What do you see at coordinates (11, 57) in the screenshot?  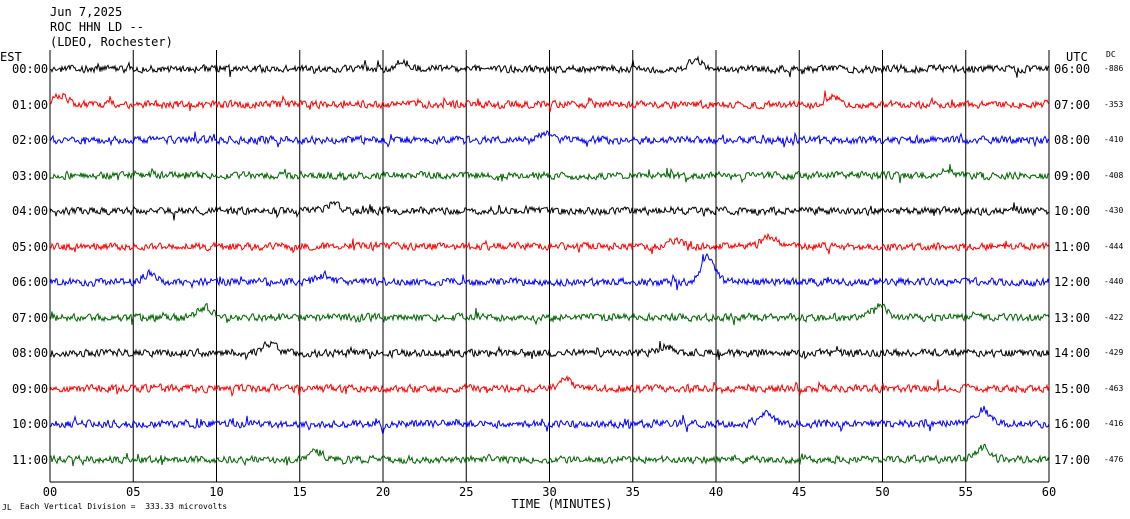 I see `left-timezone-label: EST` at bounding box center [11, 57].